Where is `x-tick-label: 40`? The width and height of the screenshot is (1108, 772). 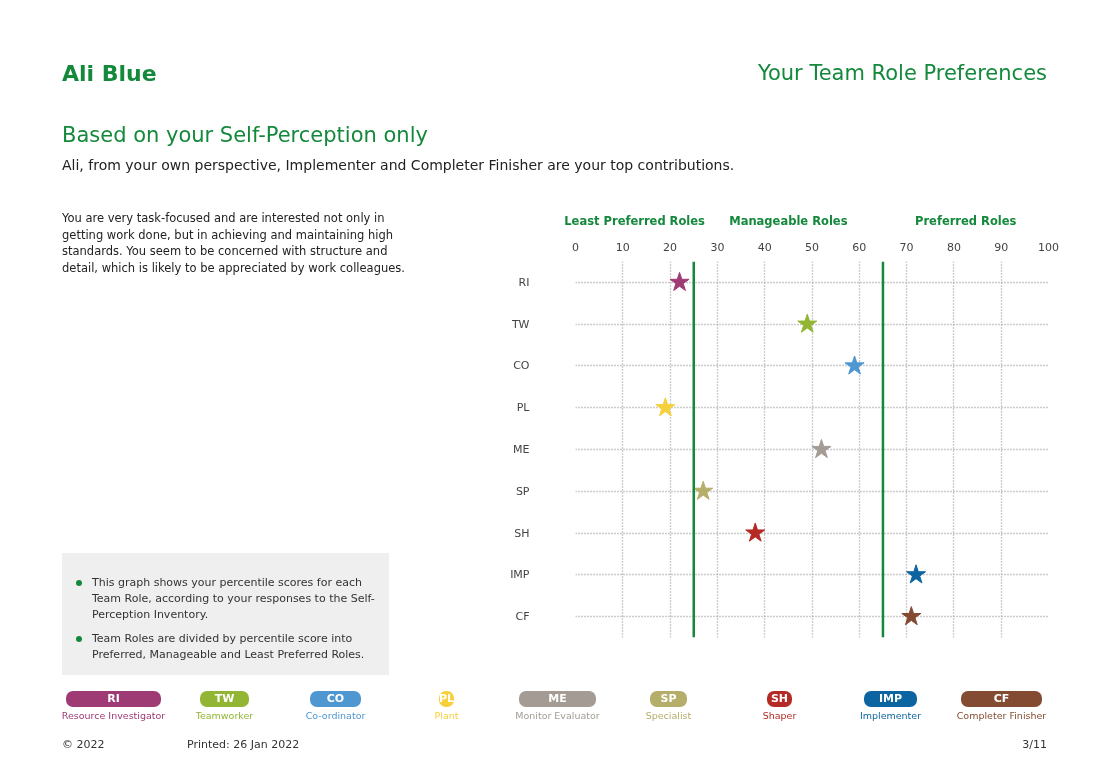 x-tick-label: 40 is located at coordinates (764, 247).